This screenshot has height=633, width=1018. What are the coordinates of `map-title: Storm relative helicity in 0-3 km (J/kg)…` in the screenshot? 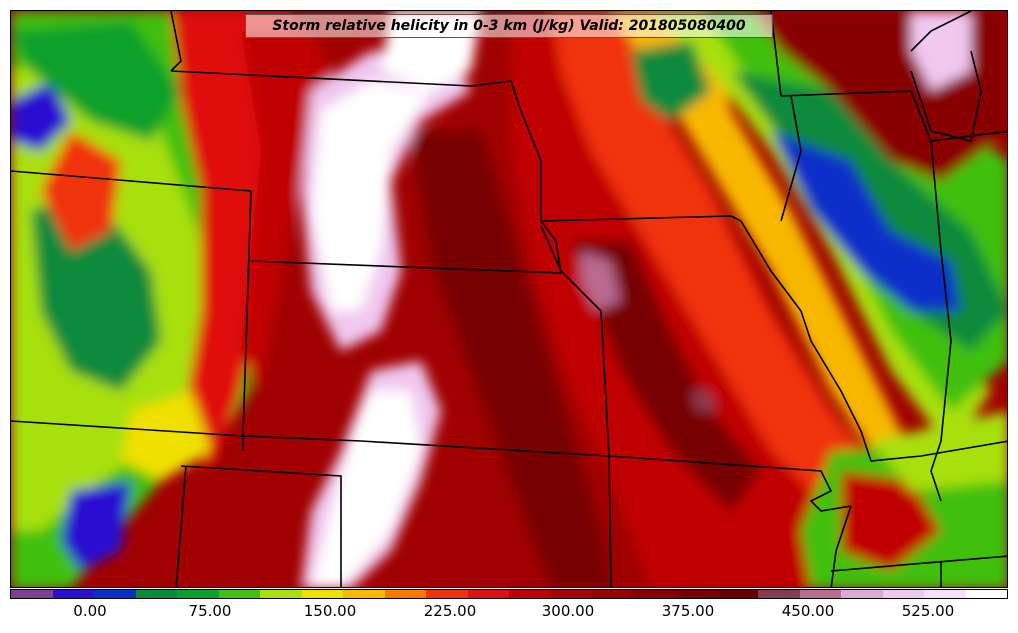 It's located at (509, 26).